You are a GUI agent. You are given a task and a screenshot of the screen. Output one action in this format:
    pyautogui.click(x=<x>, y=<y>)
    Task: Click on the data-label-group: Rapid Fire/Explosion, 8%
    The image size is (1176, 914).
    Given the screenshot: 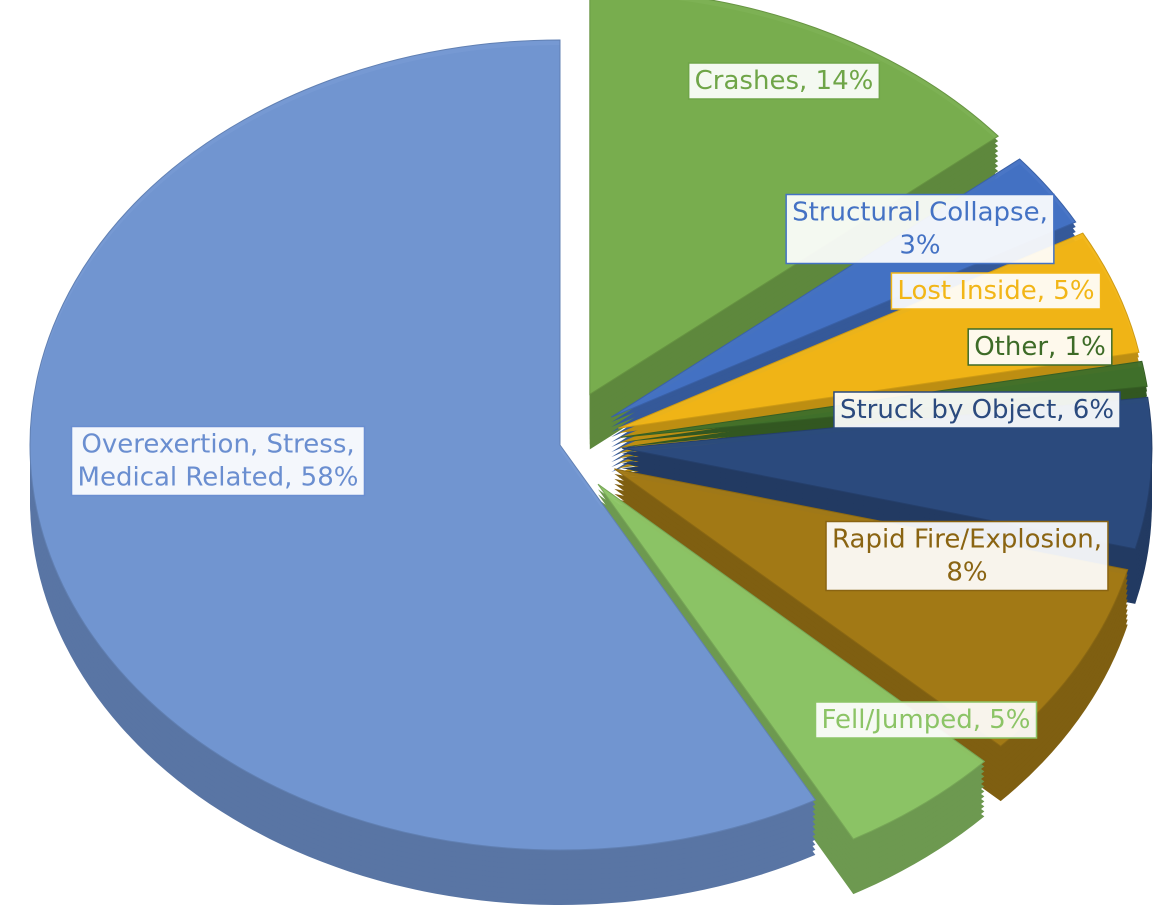 What is the action you would take?
    pyautogui.click(x=967, y=556)
    